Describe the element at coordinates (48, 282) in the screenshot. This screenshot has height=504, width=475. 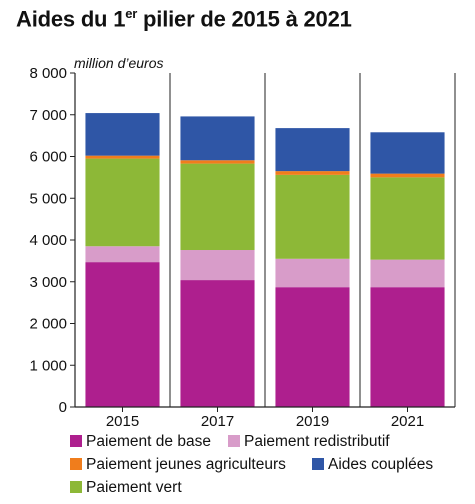
I see `y-tick-label: 3 000` at that location.